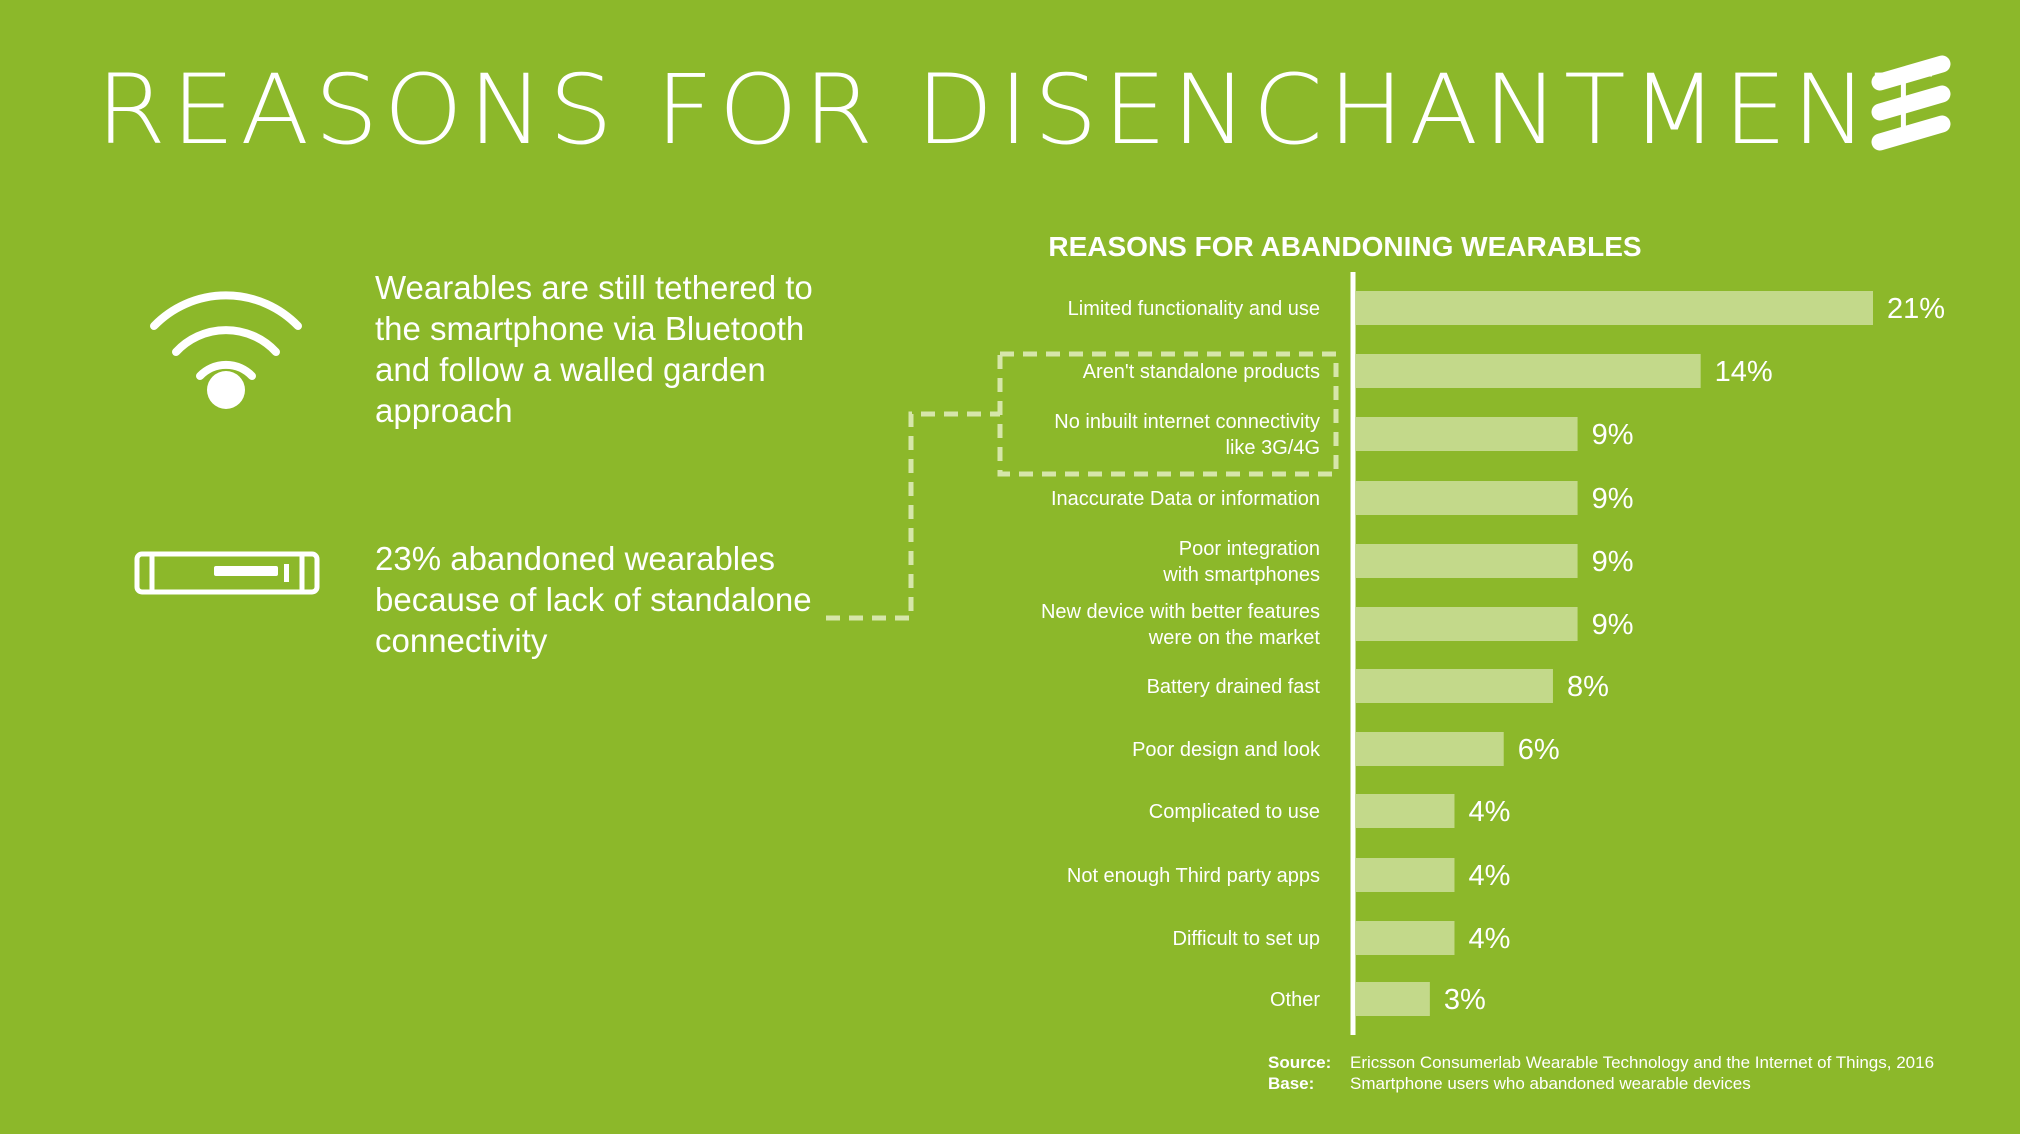 This screenshot has height=1134, width=2020. Describe the element at coordinates (1241, 562) in the screenshot. I see `category-label: Poor integration with smartphones` at that location.